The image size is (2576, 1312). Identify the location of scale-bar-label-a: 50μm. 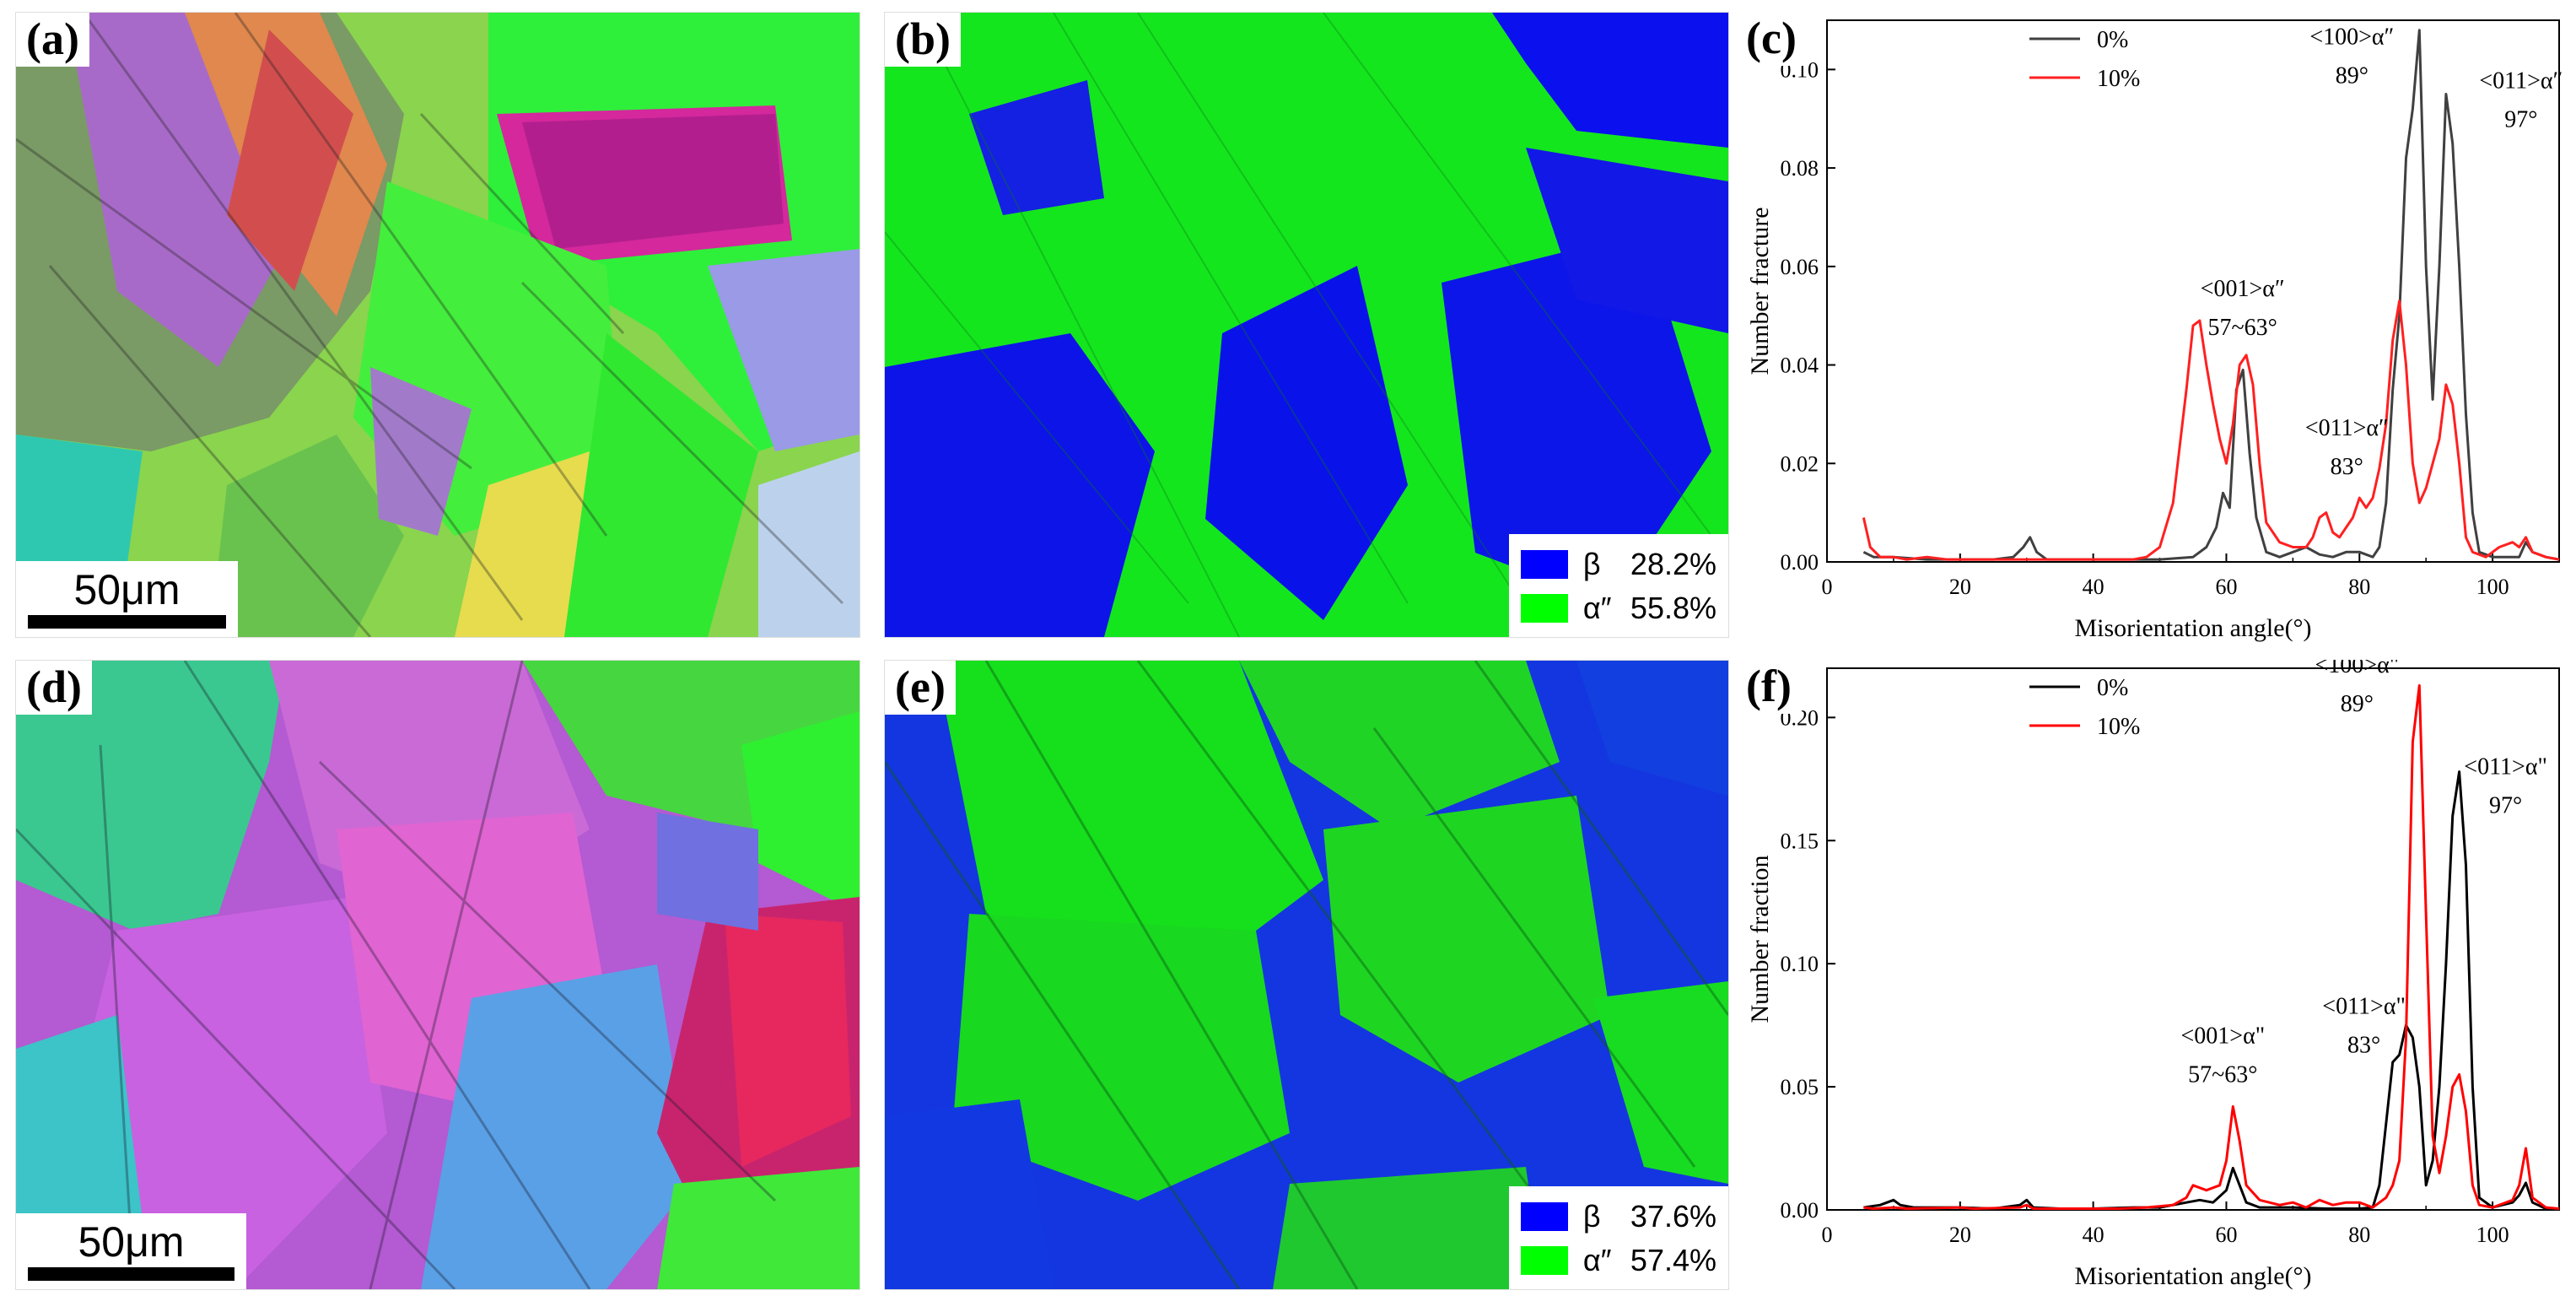
(127, 589).